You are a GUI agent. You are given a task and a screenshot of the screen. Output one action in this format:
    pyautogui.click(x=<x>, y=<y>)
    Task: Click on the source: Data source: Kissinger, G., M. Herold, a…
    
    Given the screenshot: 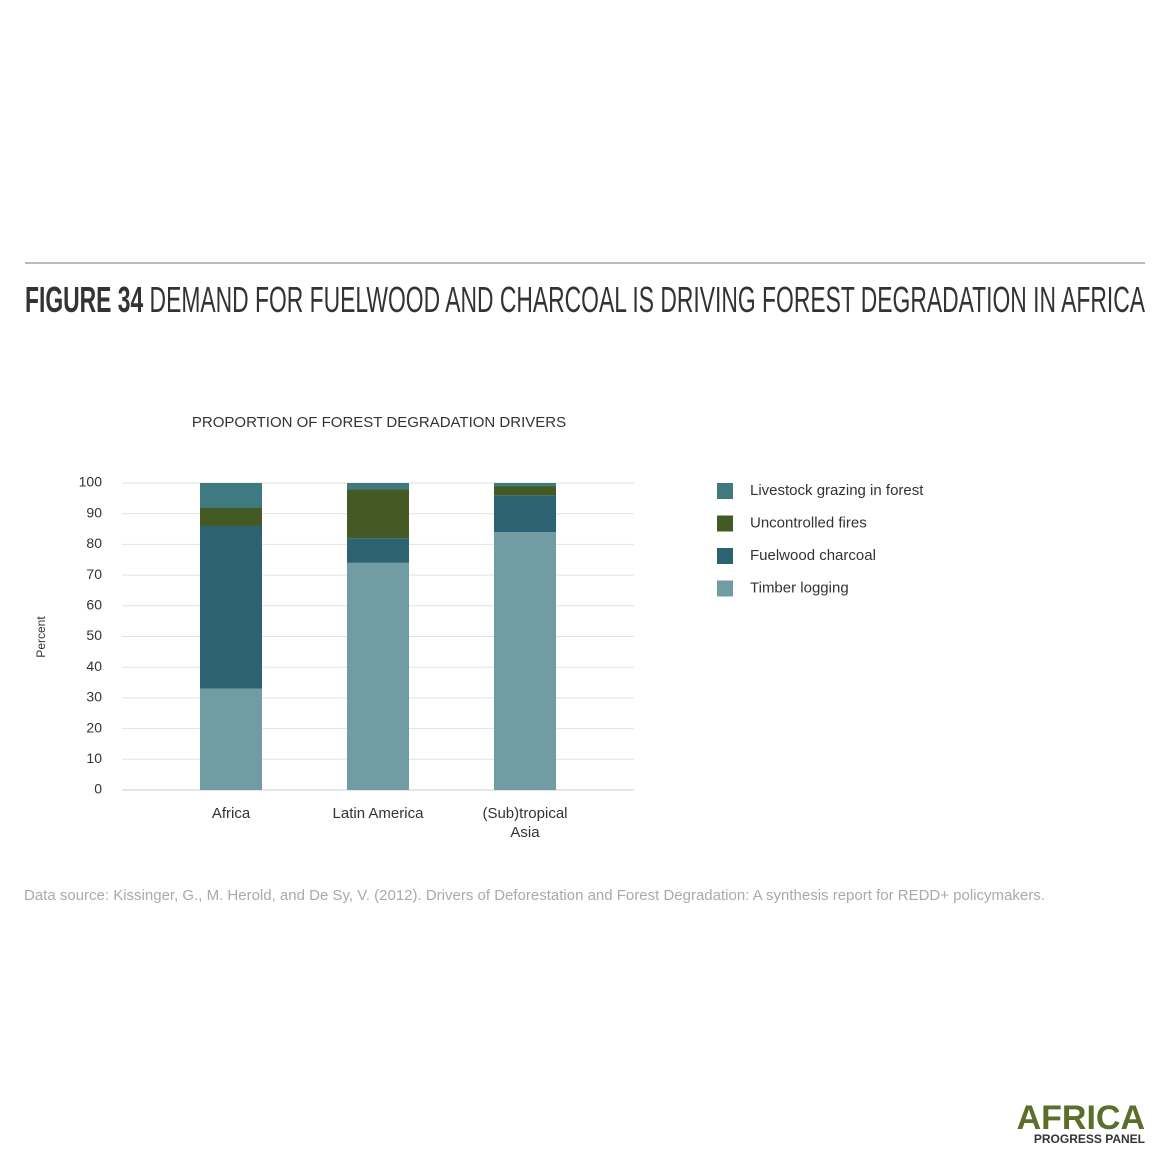 What is the action you would take?
    pyautogui.click(x=534, y=895)
    